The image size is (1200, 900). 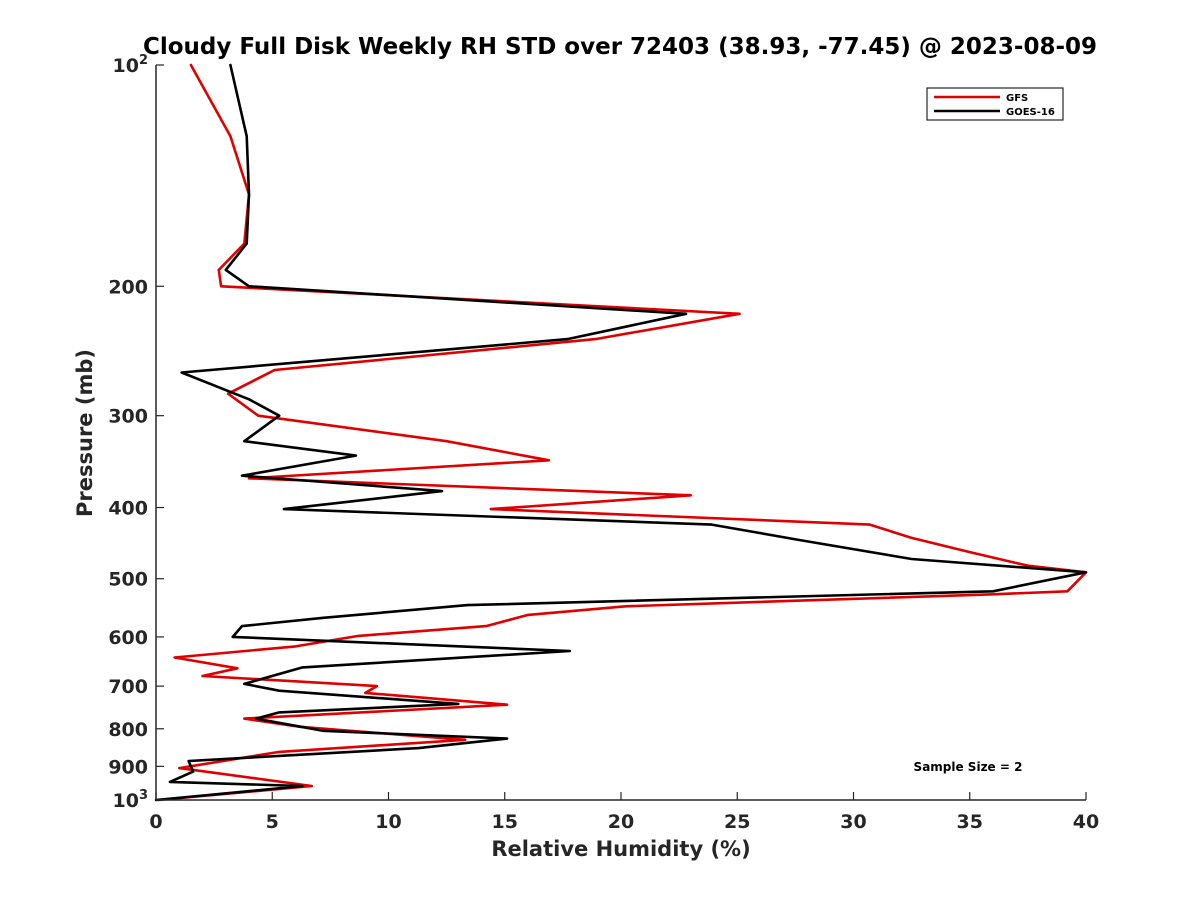 What do you see at coordinates (128, 287) in the screenshot?
I see `y-tick-label: 200` at bounding box center [128, 287].